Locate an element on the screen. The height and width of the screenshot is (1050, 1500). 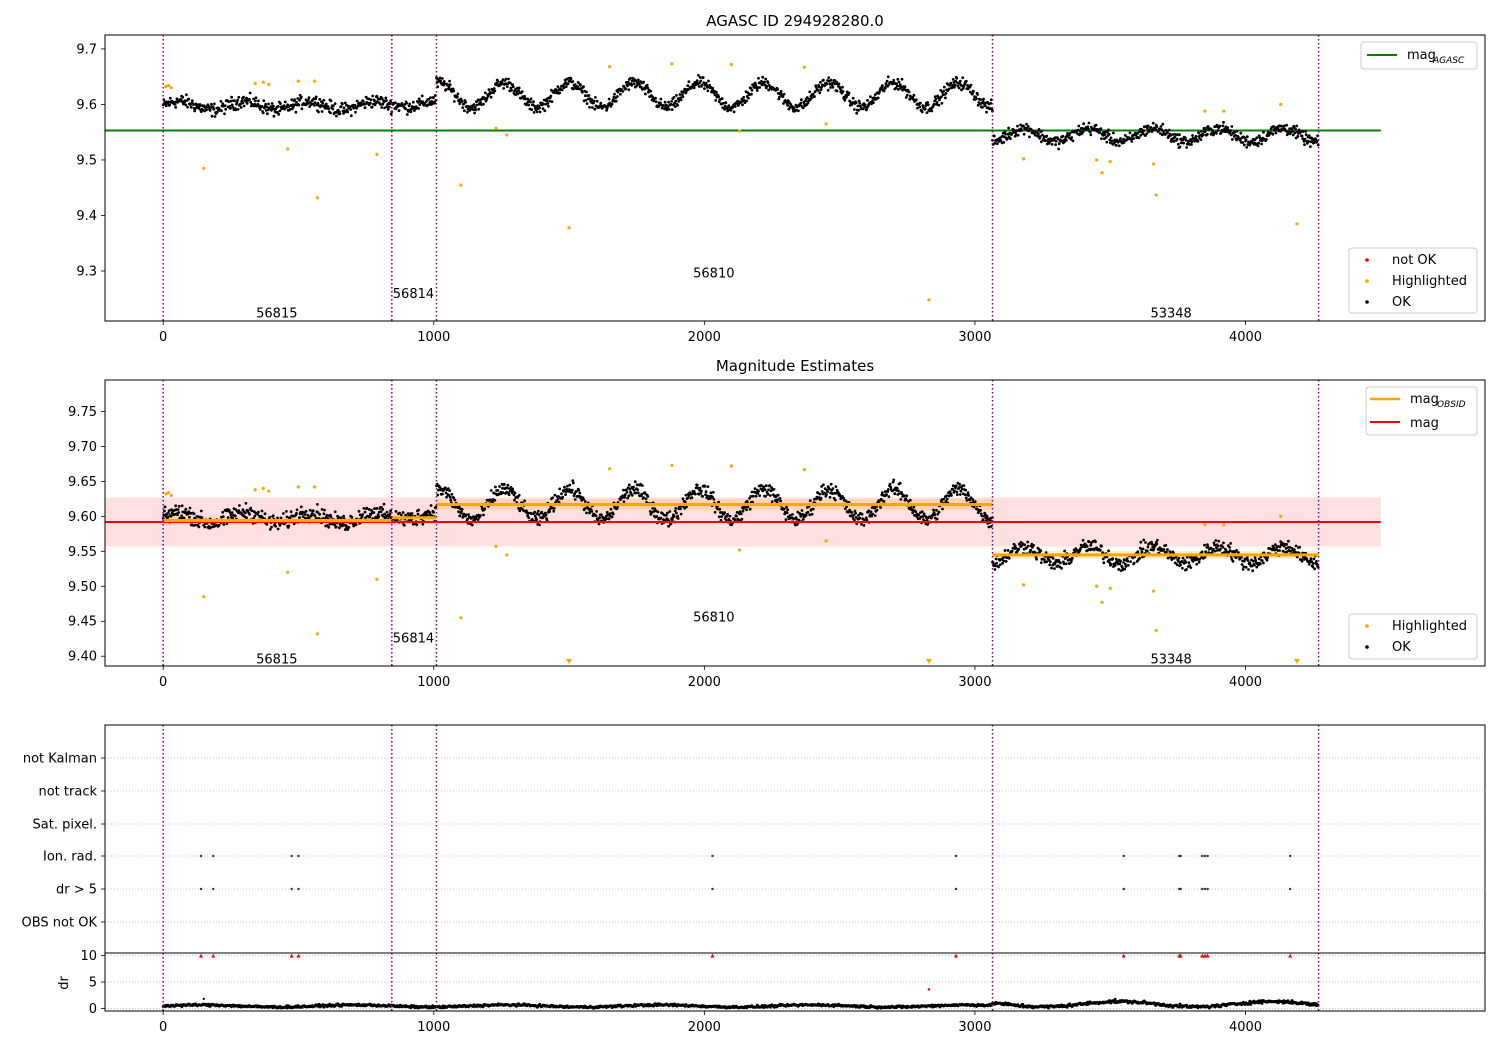
flag-point is located at coordinates (1123, 889).